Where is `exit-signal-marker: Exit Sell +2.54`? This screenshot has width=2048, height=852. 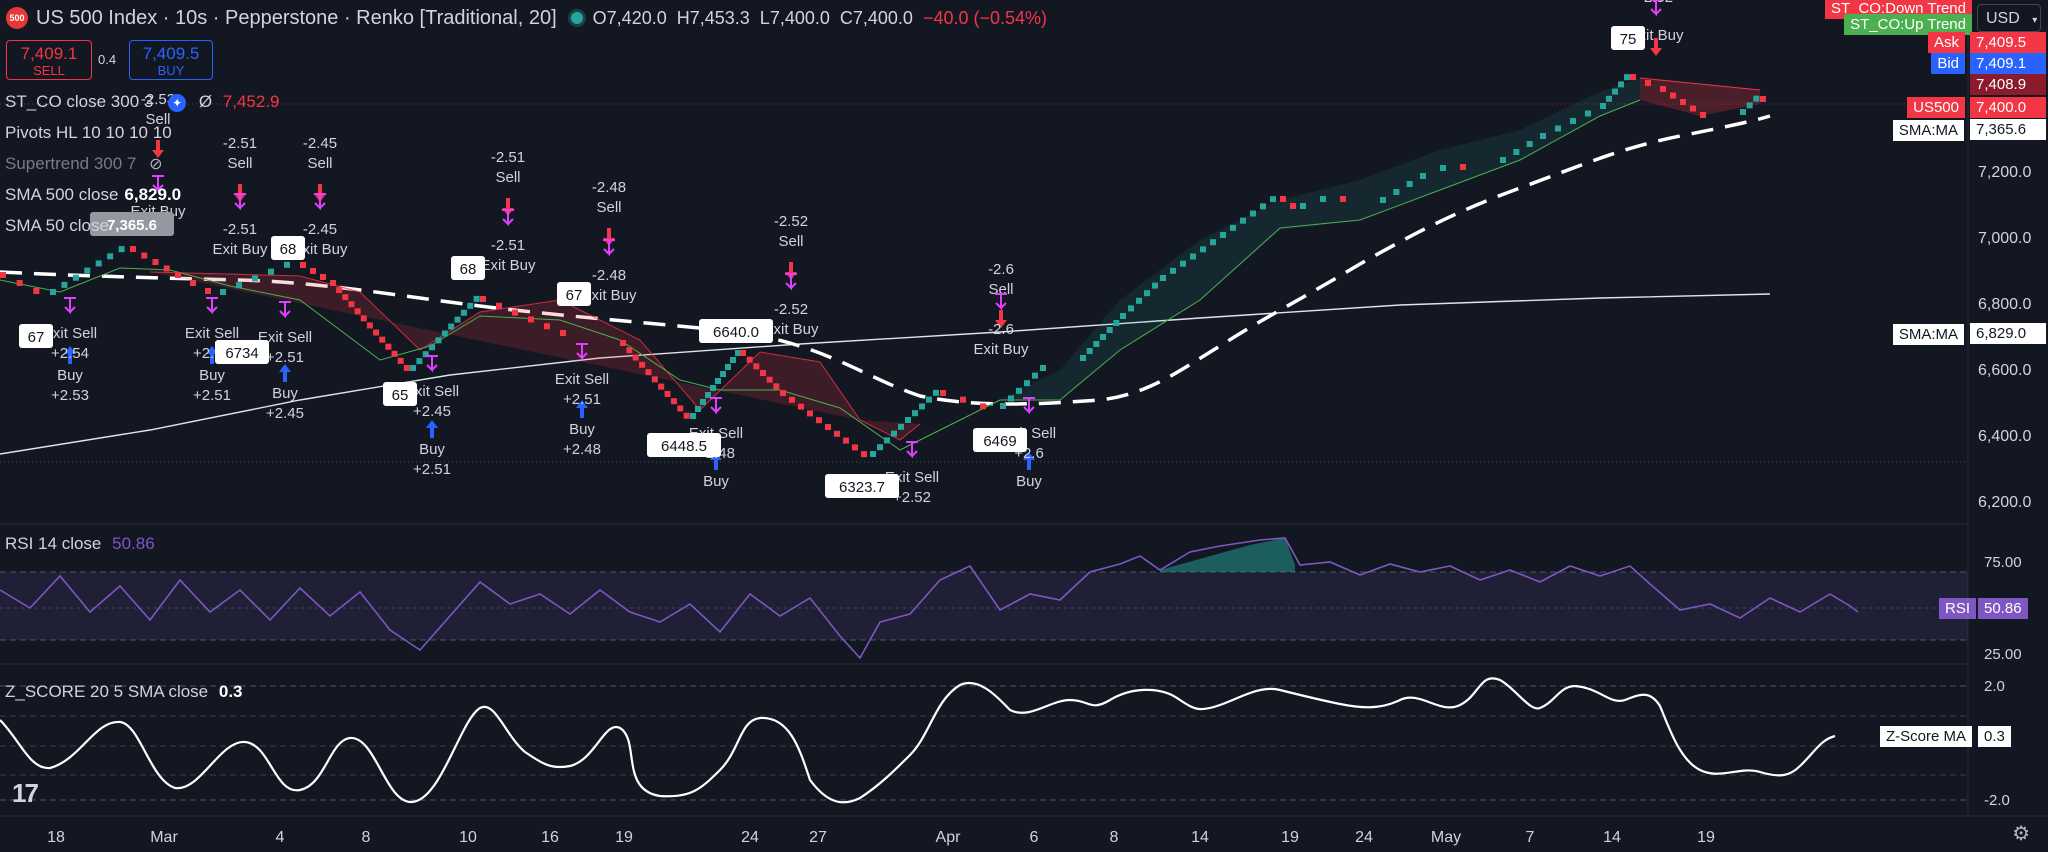
exit-signal-marker: Exit Sell +2.54 is located at coordinates (70, 329).